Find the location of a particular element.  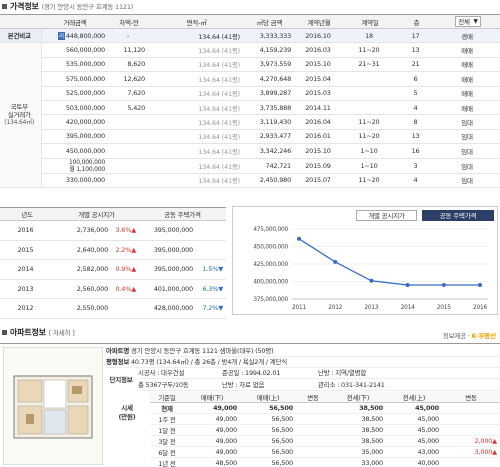

apt-households: 총 5367구두/10동 is located at coordinates (163, 385).